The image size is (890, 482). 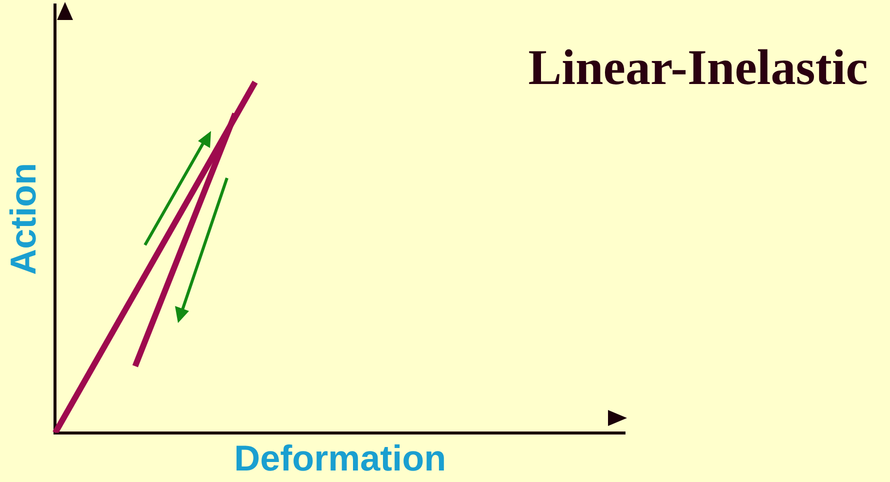 What do you see at coordinates (340, 457) in the screenshot?
I see `x-axis-title: Deformation` at bounding box center [340, 457].